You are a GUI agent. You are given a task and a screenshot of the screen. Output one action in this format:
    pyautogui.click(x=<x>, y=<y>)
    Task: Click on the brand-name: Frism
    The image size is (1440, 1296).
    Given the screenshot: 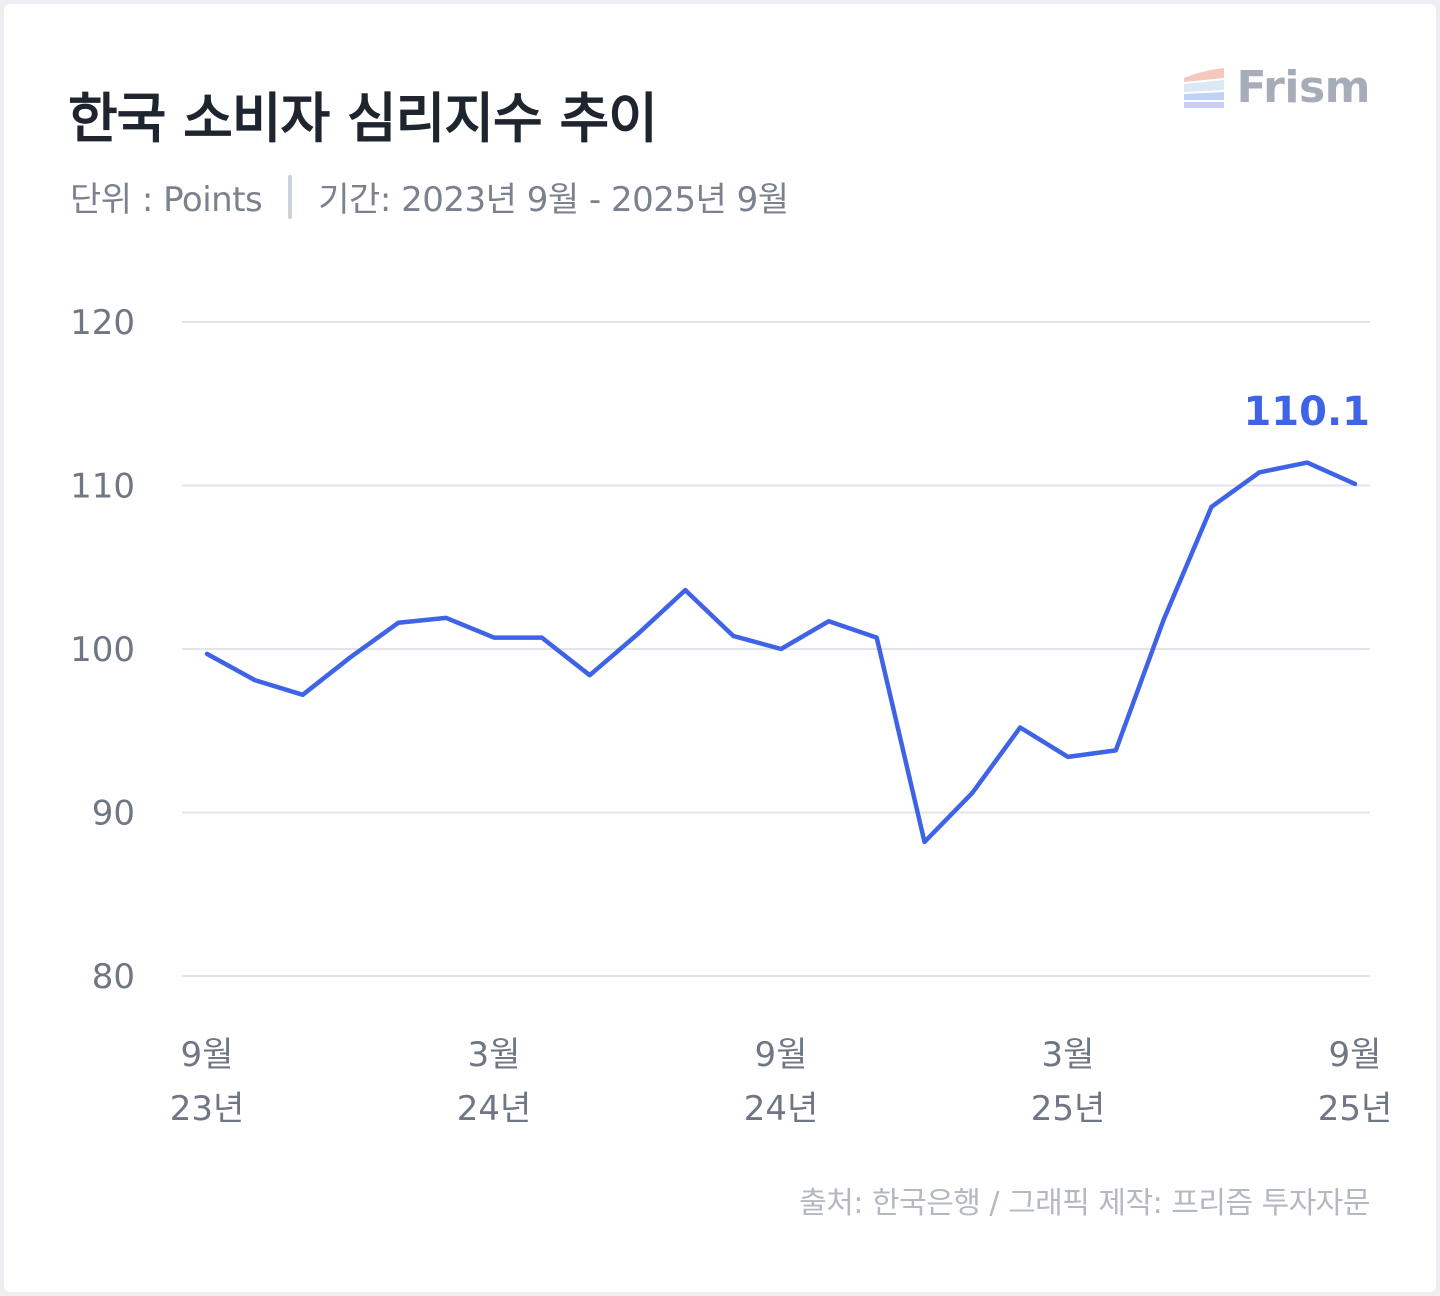 What is the action you would take?
    pyautogui.click(x=1303, y=87)
    